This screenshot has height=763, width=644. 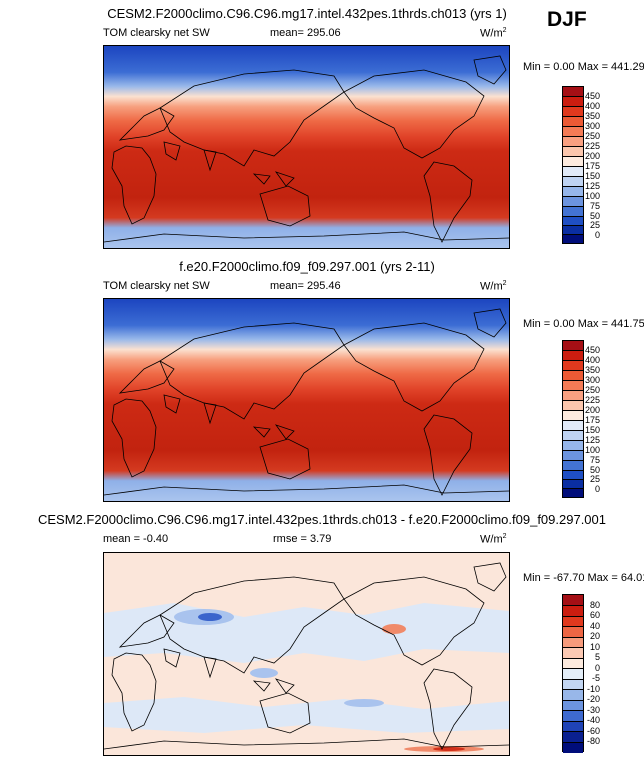 What do you see at coordinates (594, 605) in the screenshot?
I see `colorbar-label: 80` at bounding box center [594, 605].